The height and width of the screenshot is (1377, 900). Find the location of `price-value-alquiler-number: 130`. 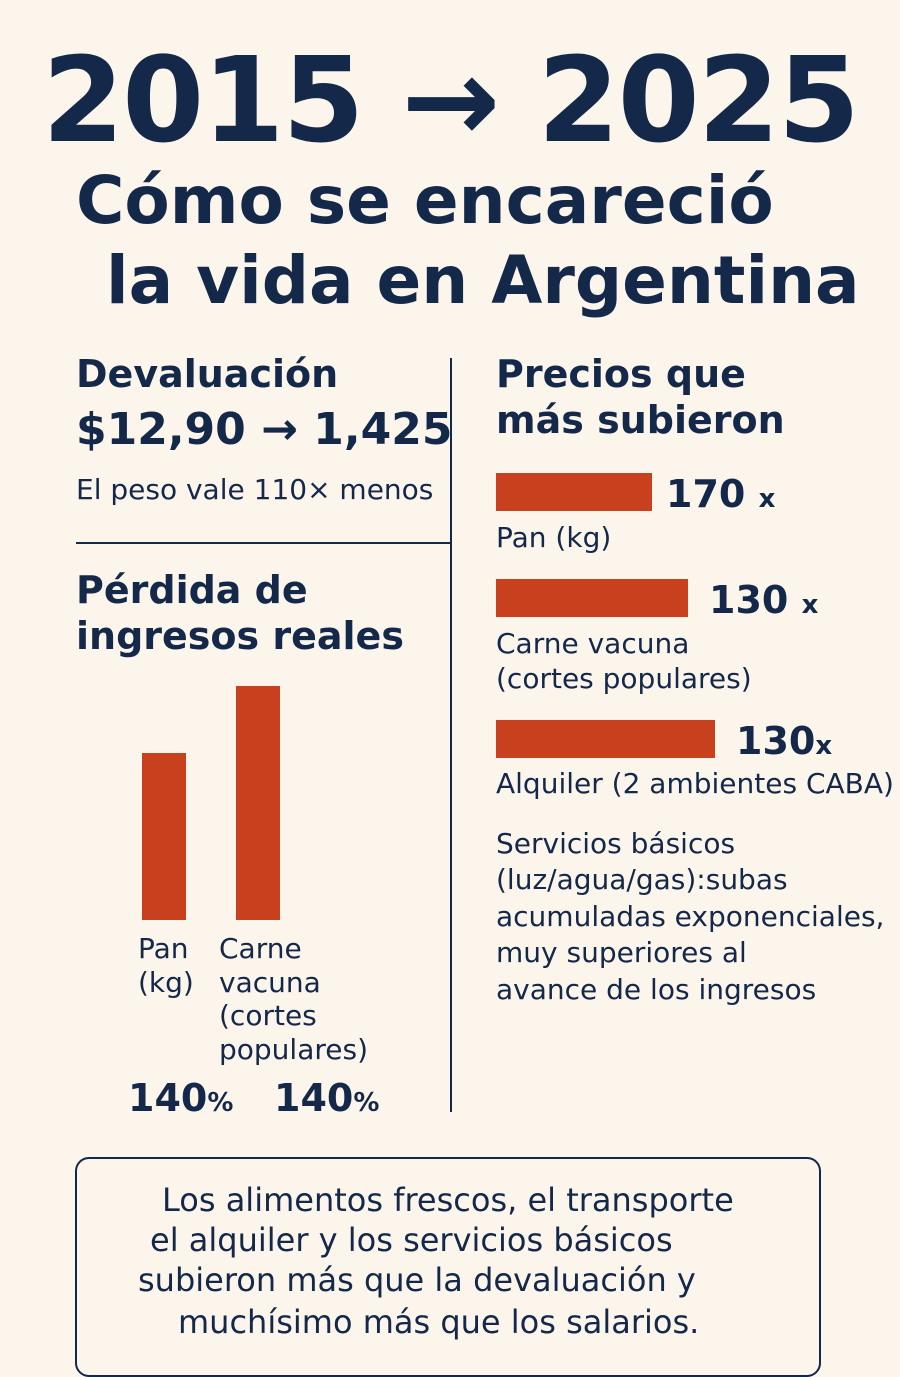

price-value-alquiler-number: 130 is located at coordinates (776, 741).